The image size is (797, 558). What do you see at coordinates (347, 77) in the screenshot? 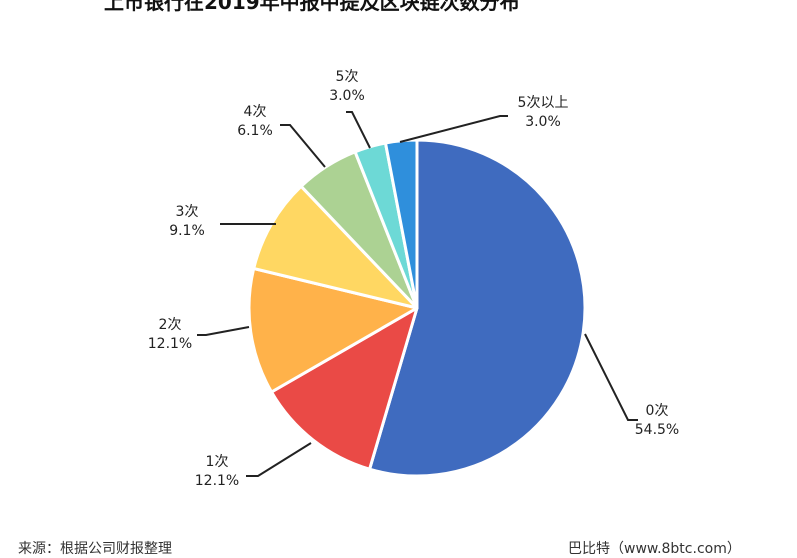
I see `slice-category-label-5: 5次` at bounding box center [347, 77].